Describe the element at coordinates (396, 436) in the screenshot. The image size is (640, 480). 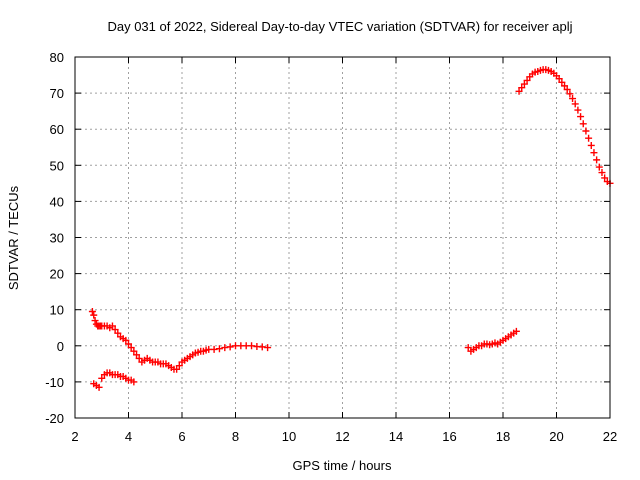
I see `x-tick-label: 14` at that location.